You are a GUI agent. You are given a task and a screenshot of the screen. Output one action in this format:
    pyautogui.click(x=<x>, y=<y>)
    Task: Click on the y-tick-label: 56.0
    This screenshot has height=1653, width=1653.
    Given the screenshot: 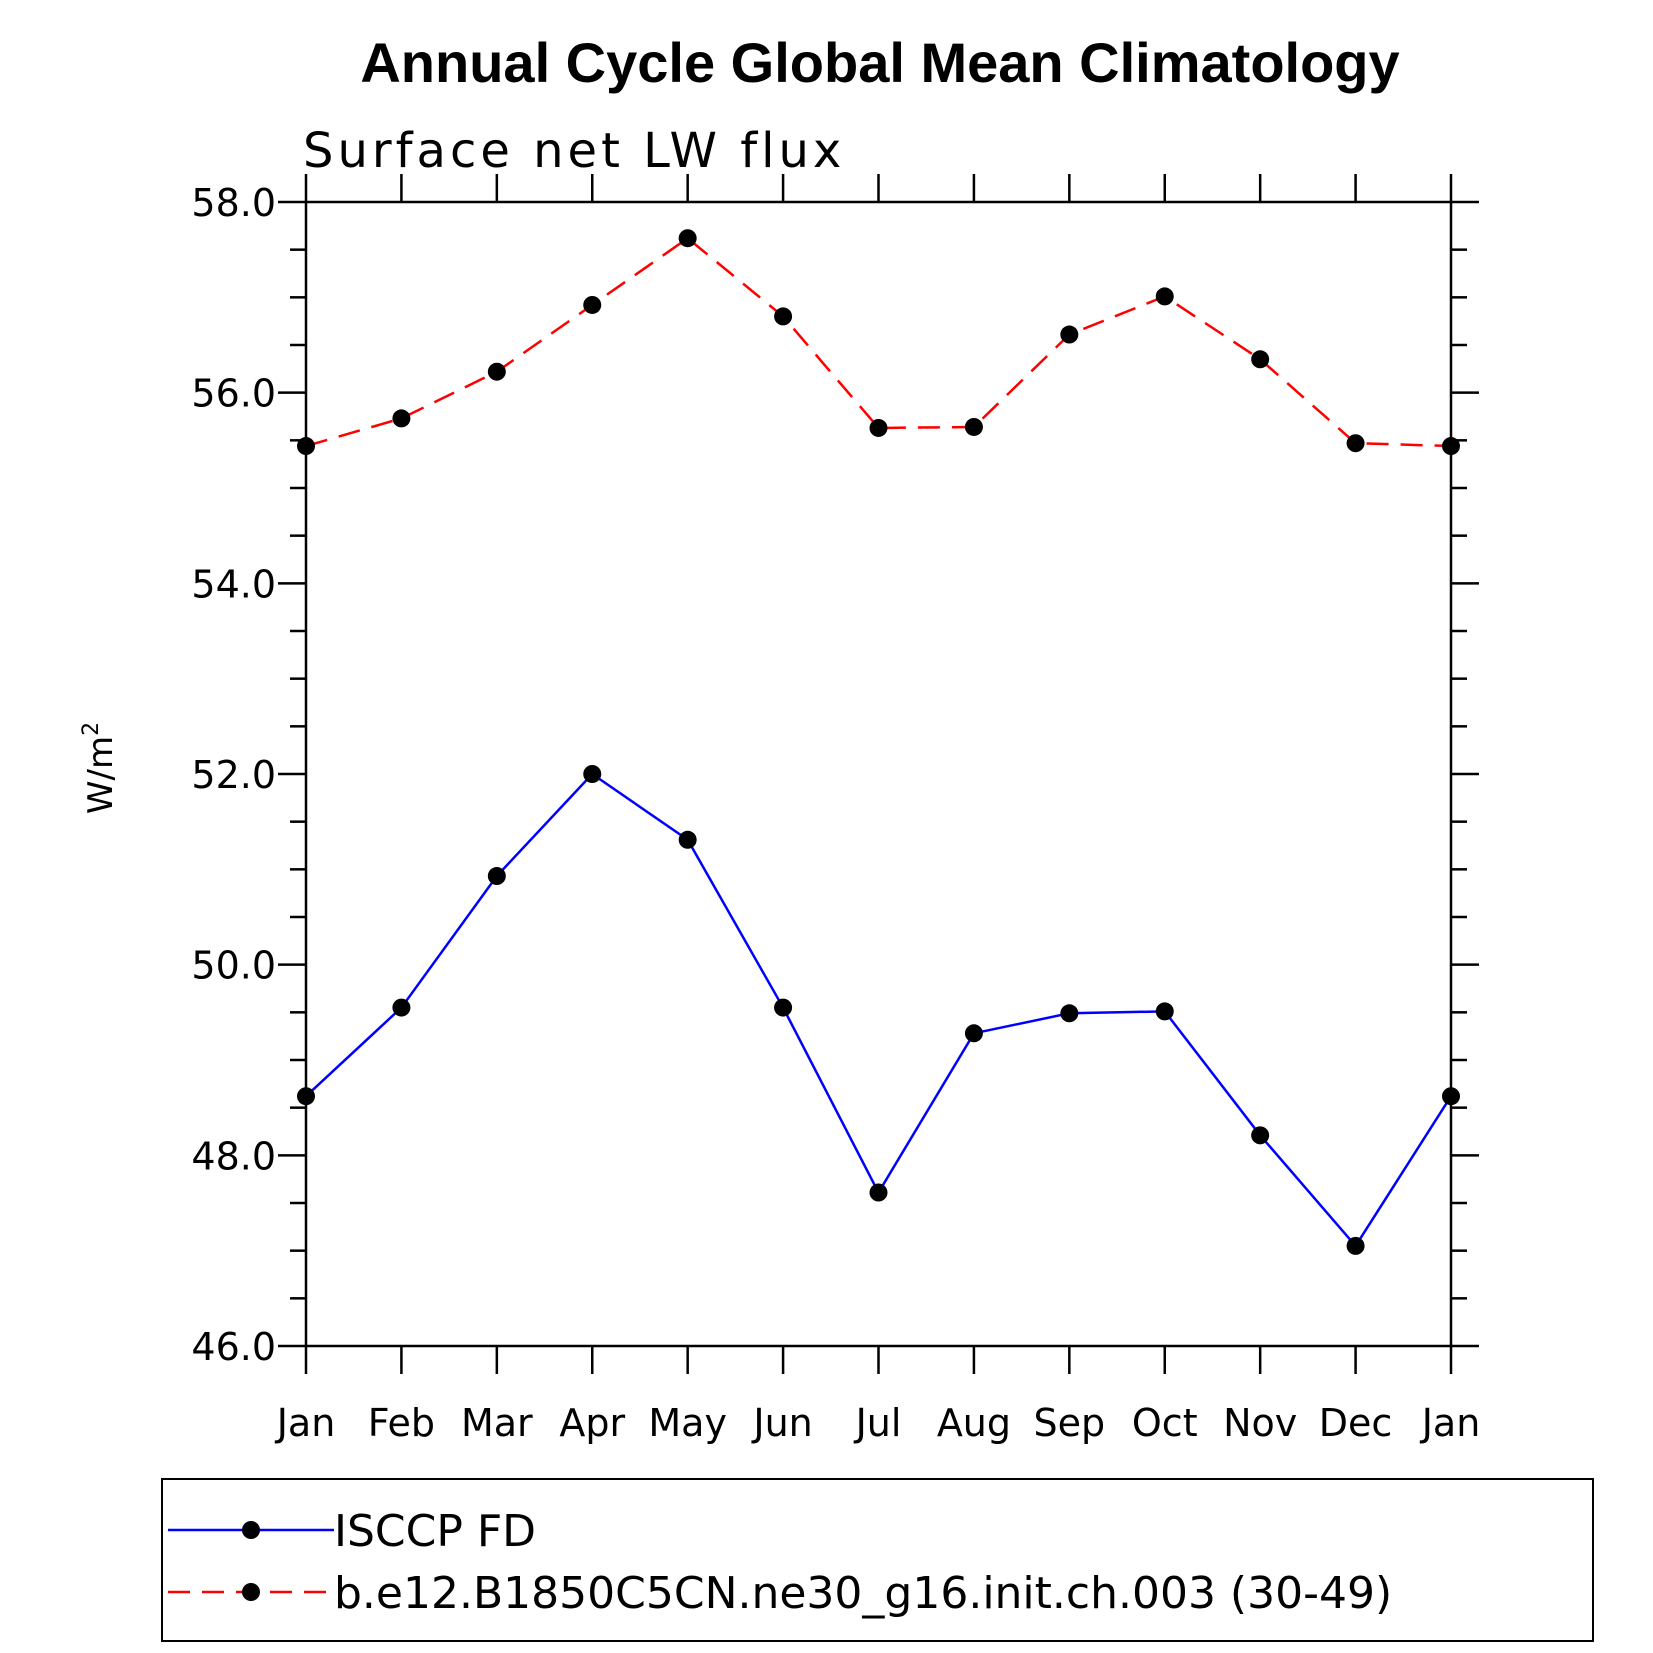 What is the action you would take?
    pyautogui.click(x=233, y=394)
    